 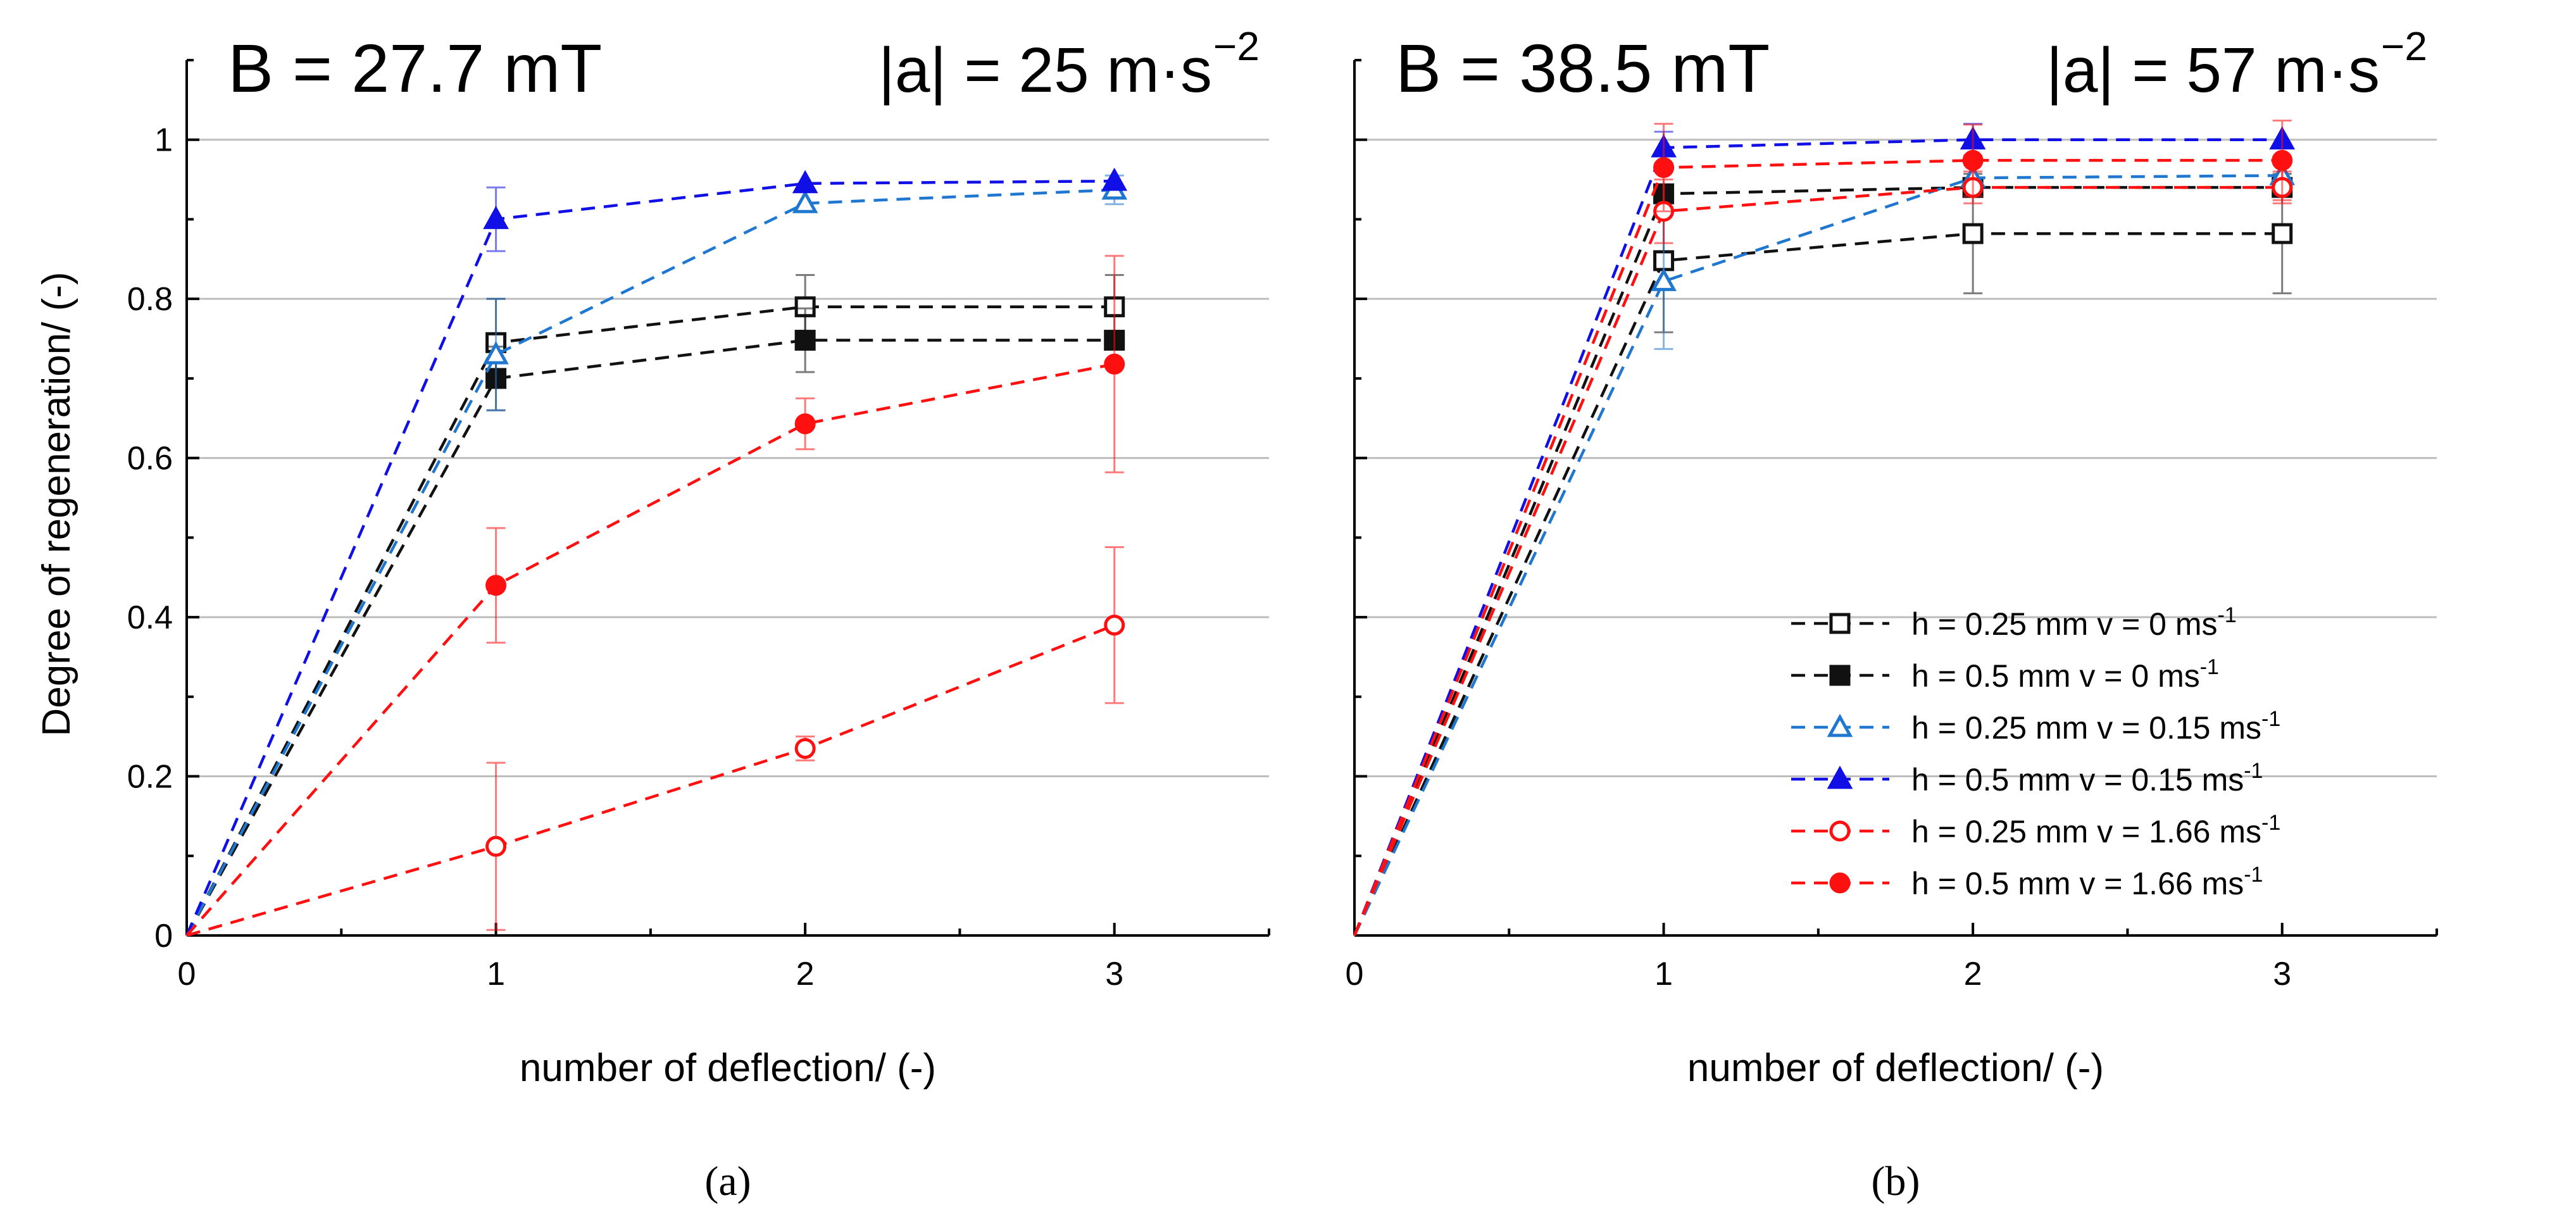 What do you see at coordinates (1114, 974) in the screenshot?
I see `x-tick-label-a-3: 3` at bounding box center [1114, 974].